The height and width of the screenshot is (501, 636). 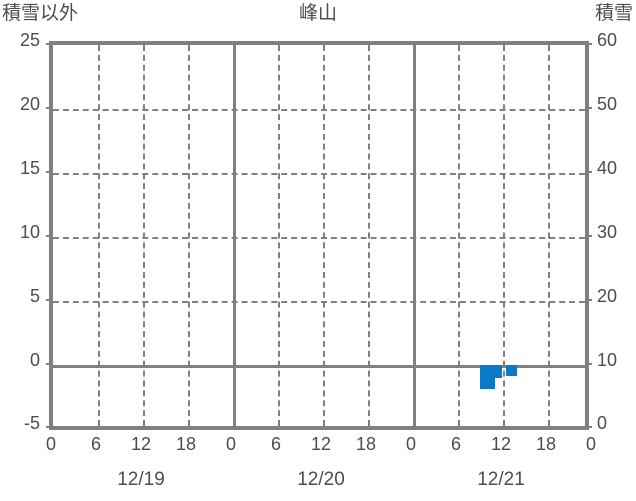 I want to click on ylabel-left-0: 25, so click(x=29, y=40).